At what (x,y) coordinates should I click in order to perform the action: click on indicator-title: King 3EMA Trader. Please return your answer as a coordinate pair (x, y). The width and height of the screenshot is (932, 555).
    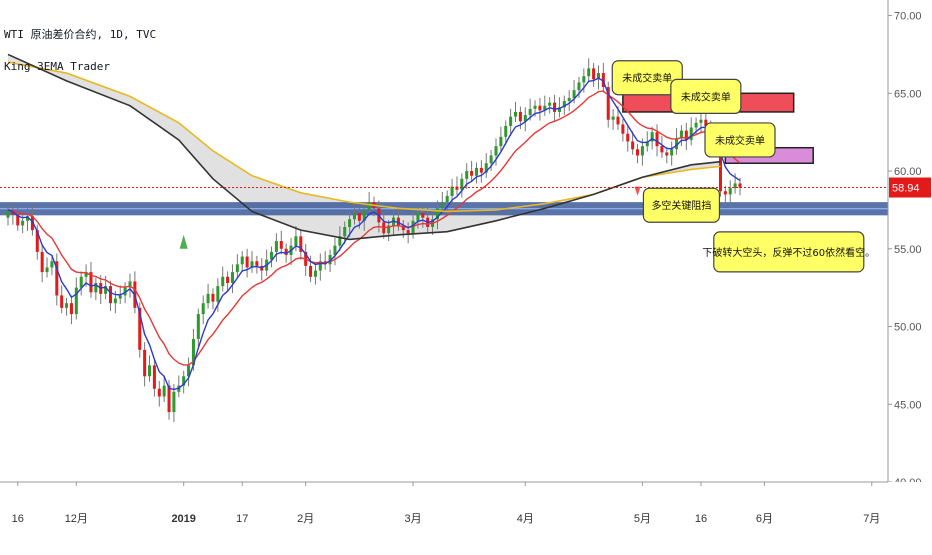
    Looking at the image, I should click on (57, 66).